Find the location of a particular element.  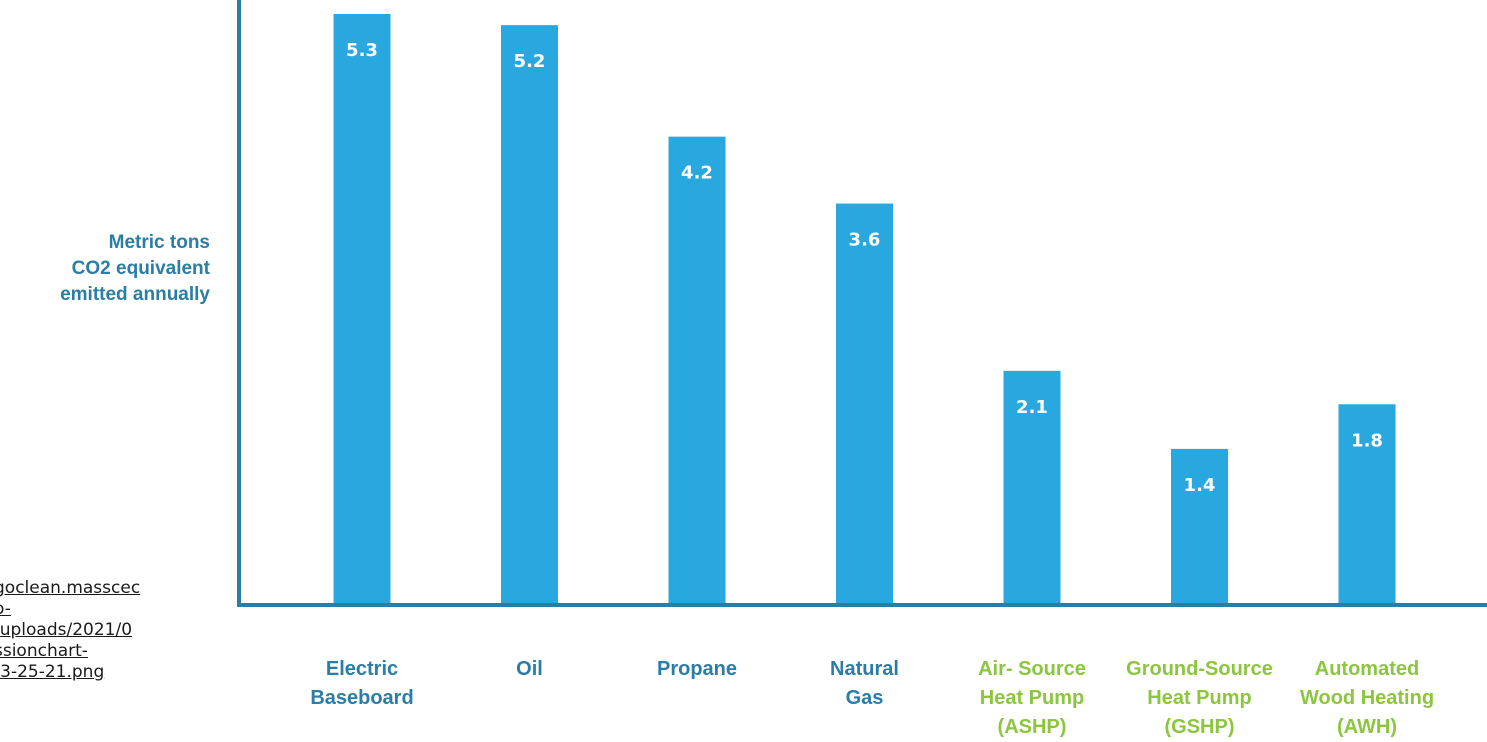

bar-value-label: 3.6 is located at coordinates (865, 240).